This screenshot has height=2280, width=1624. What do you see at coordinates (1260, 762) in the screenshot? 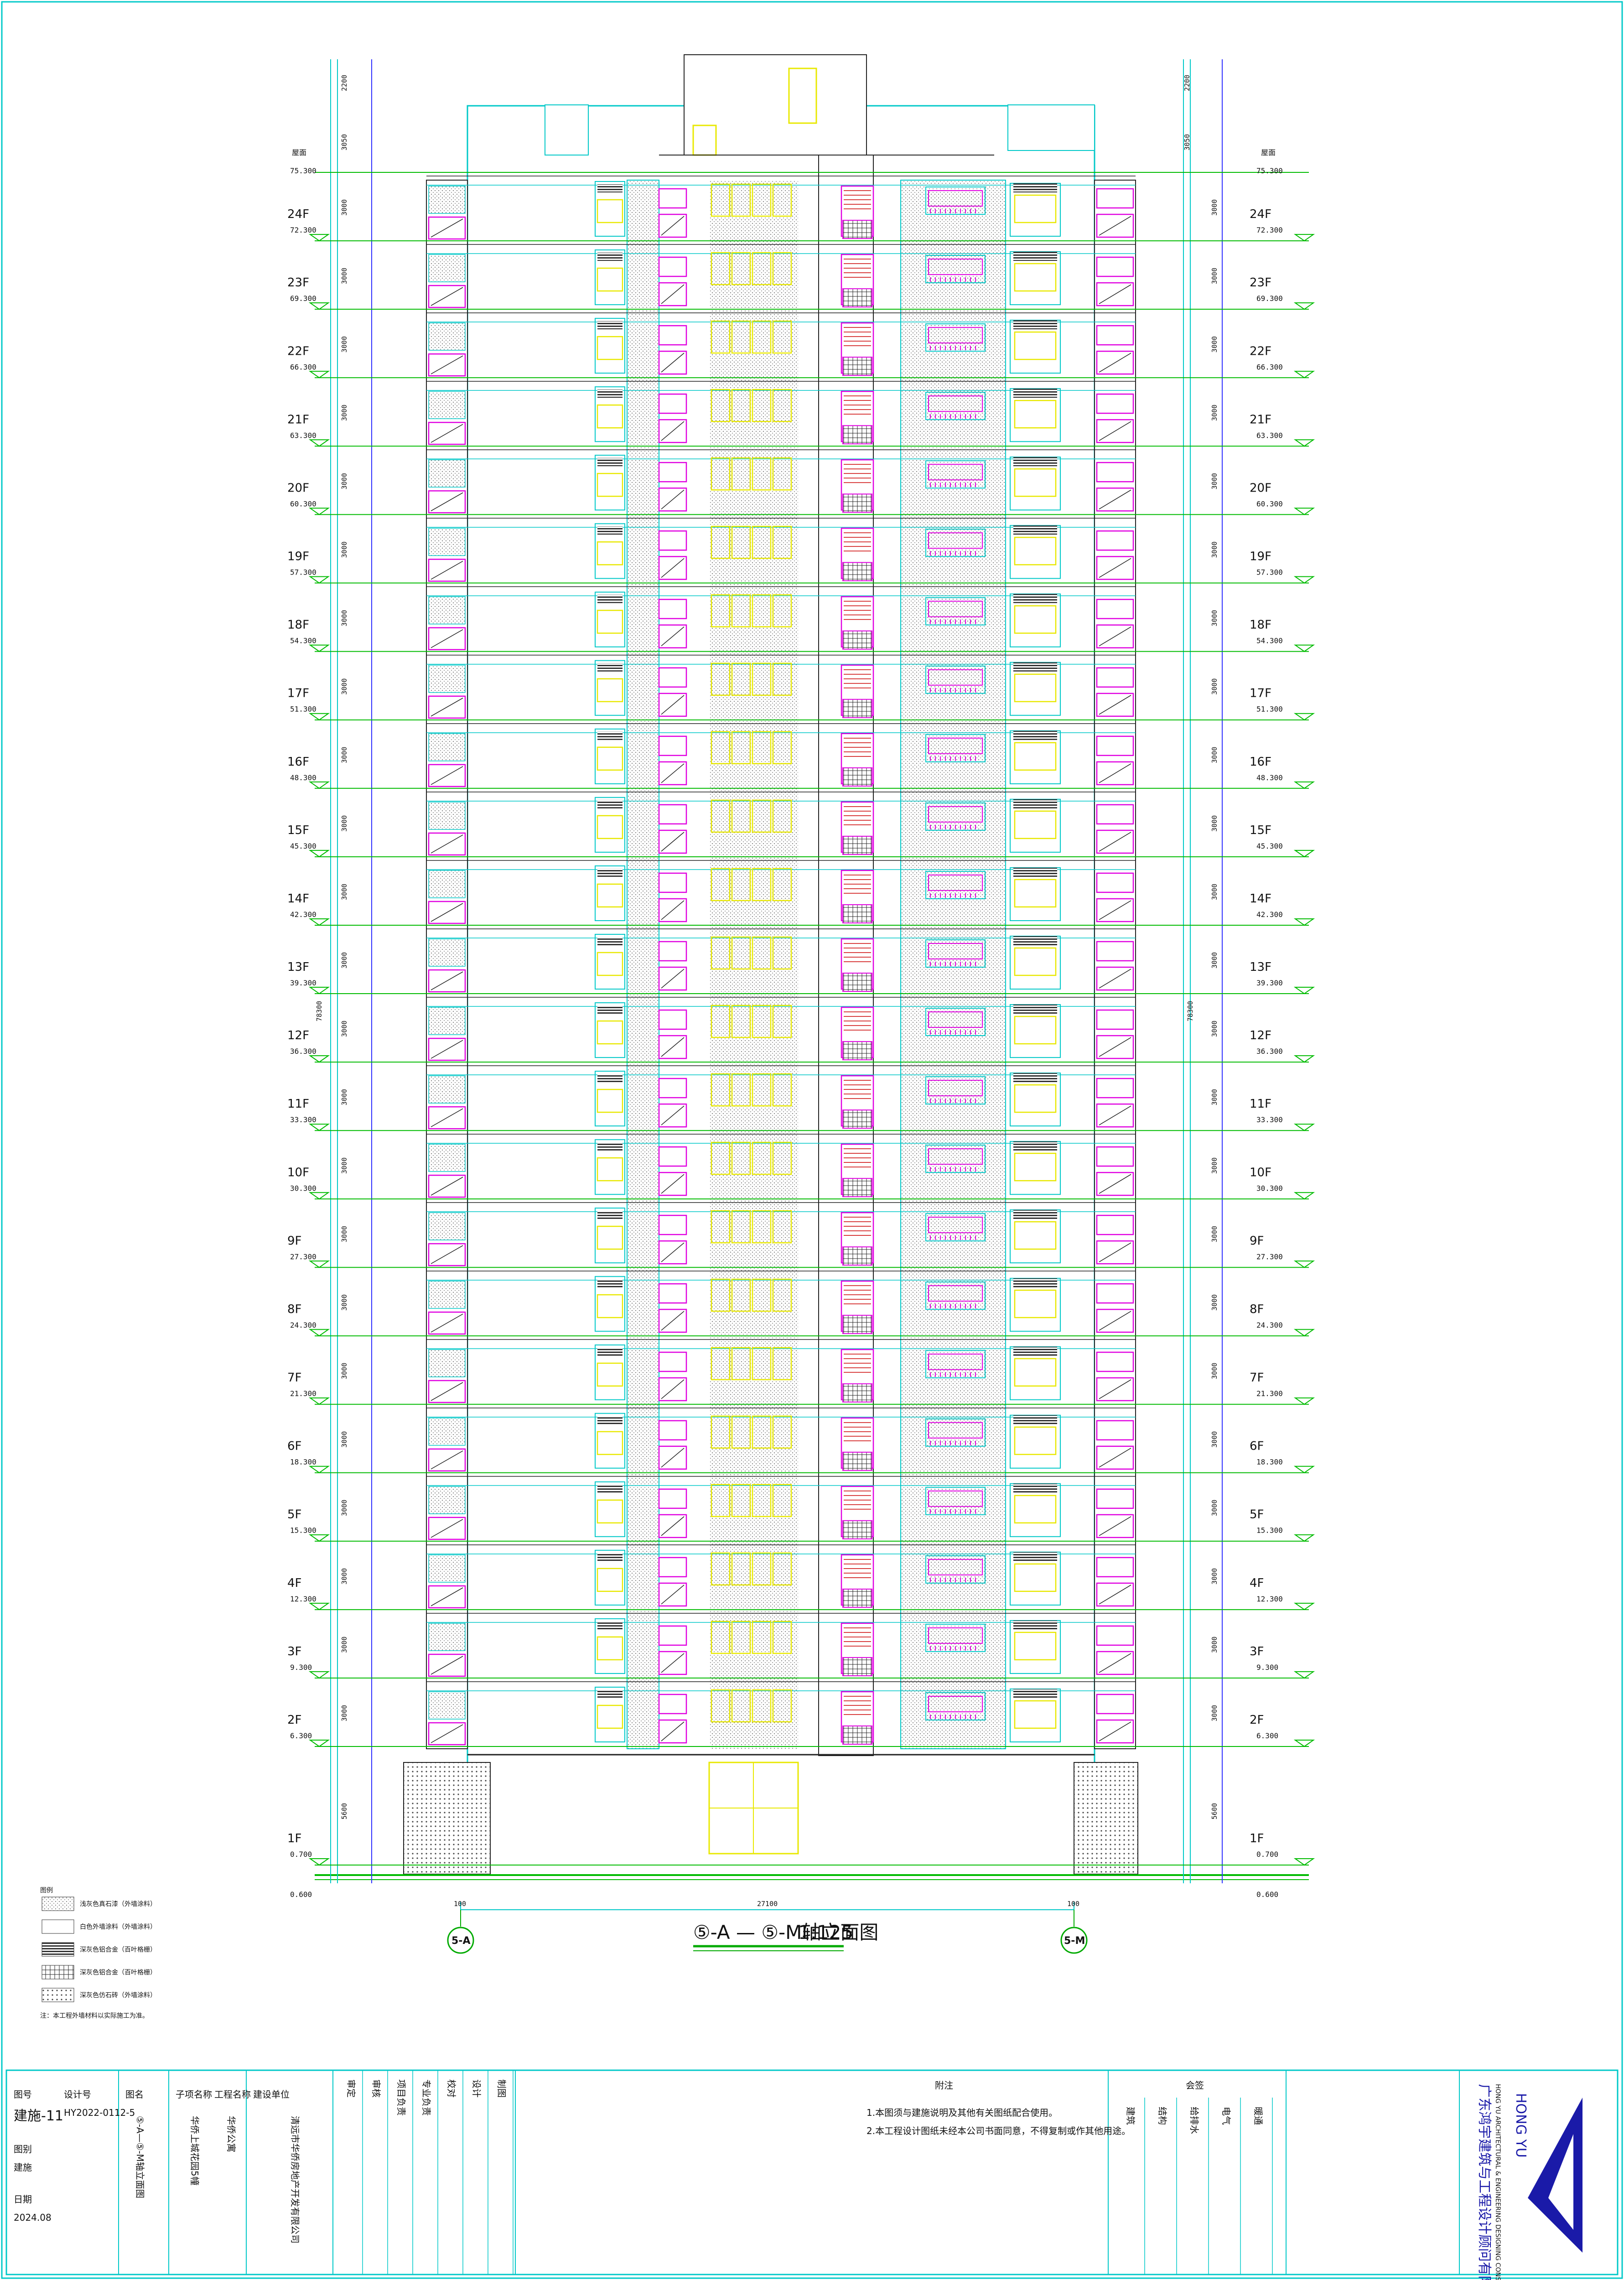
I see `level-name-right-16F: 16F` at bounding box center [1260, 762].